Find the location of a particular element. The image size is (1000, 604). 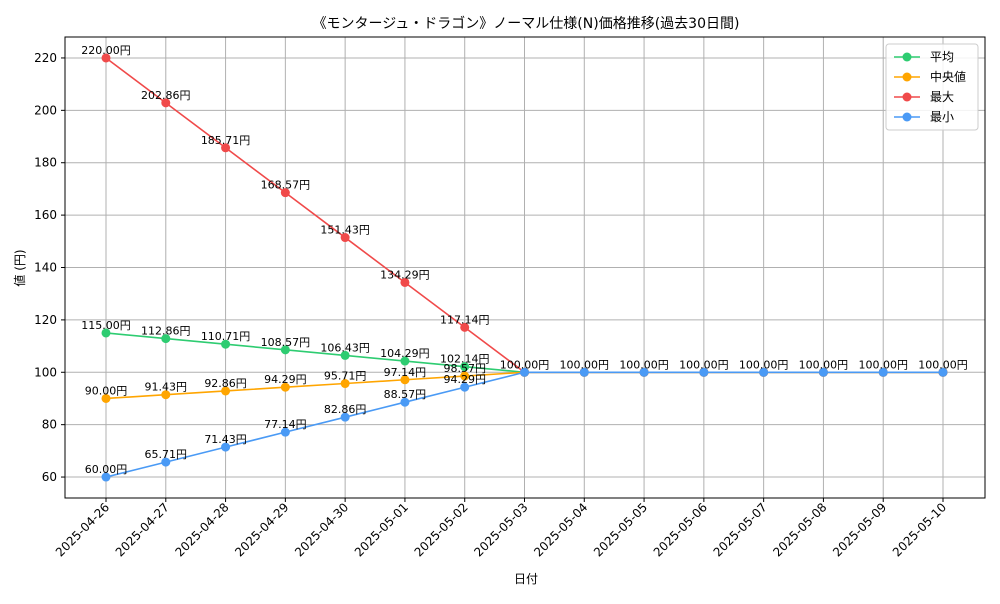

y-tick-label: 100 is located at coordinates (45, 372).